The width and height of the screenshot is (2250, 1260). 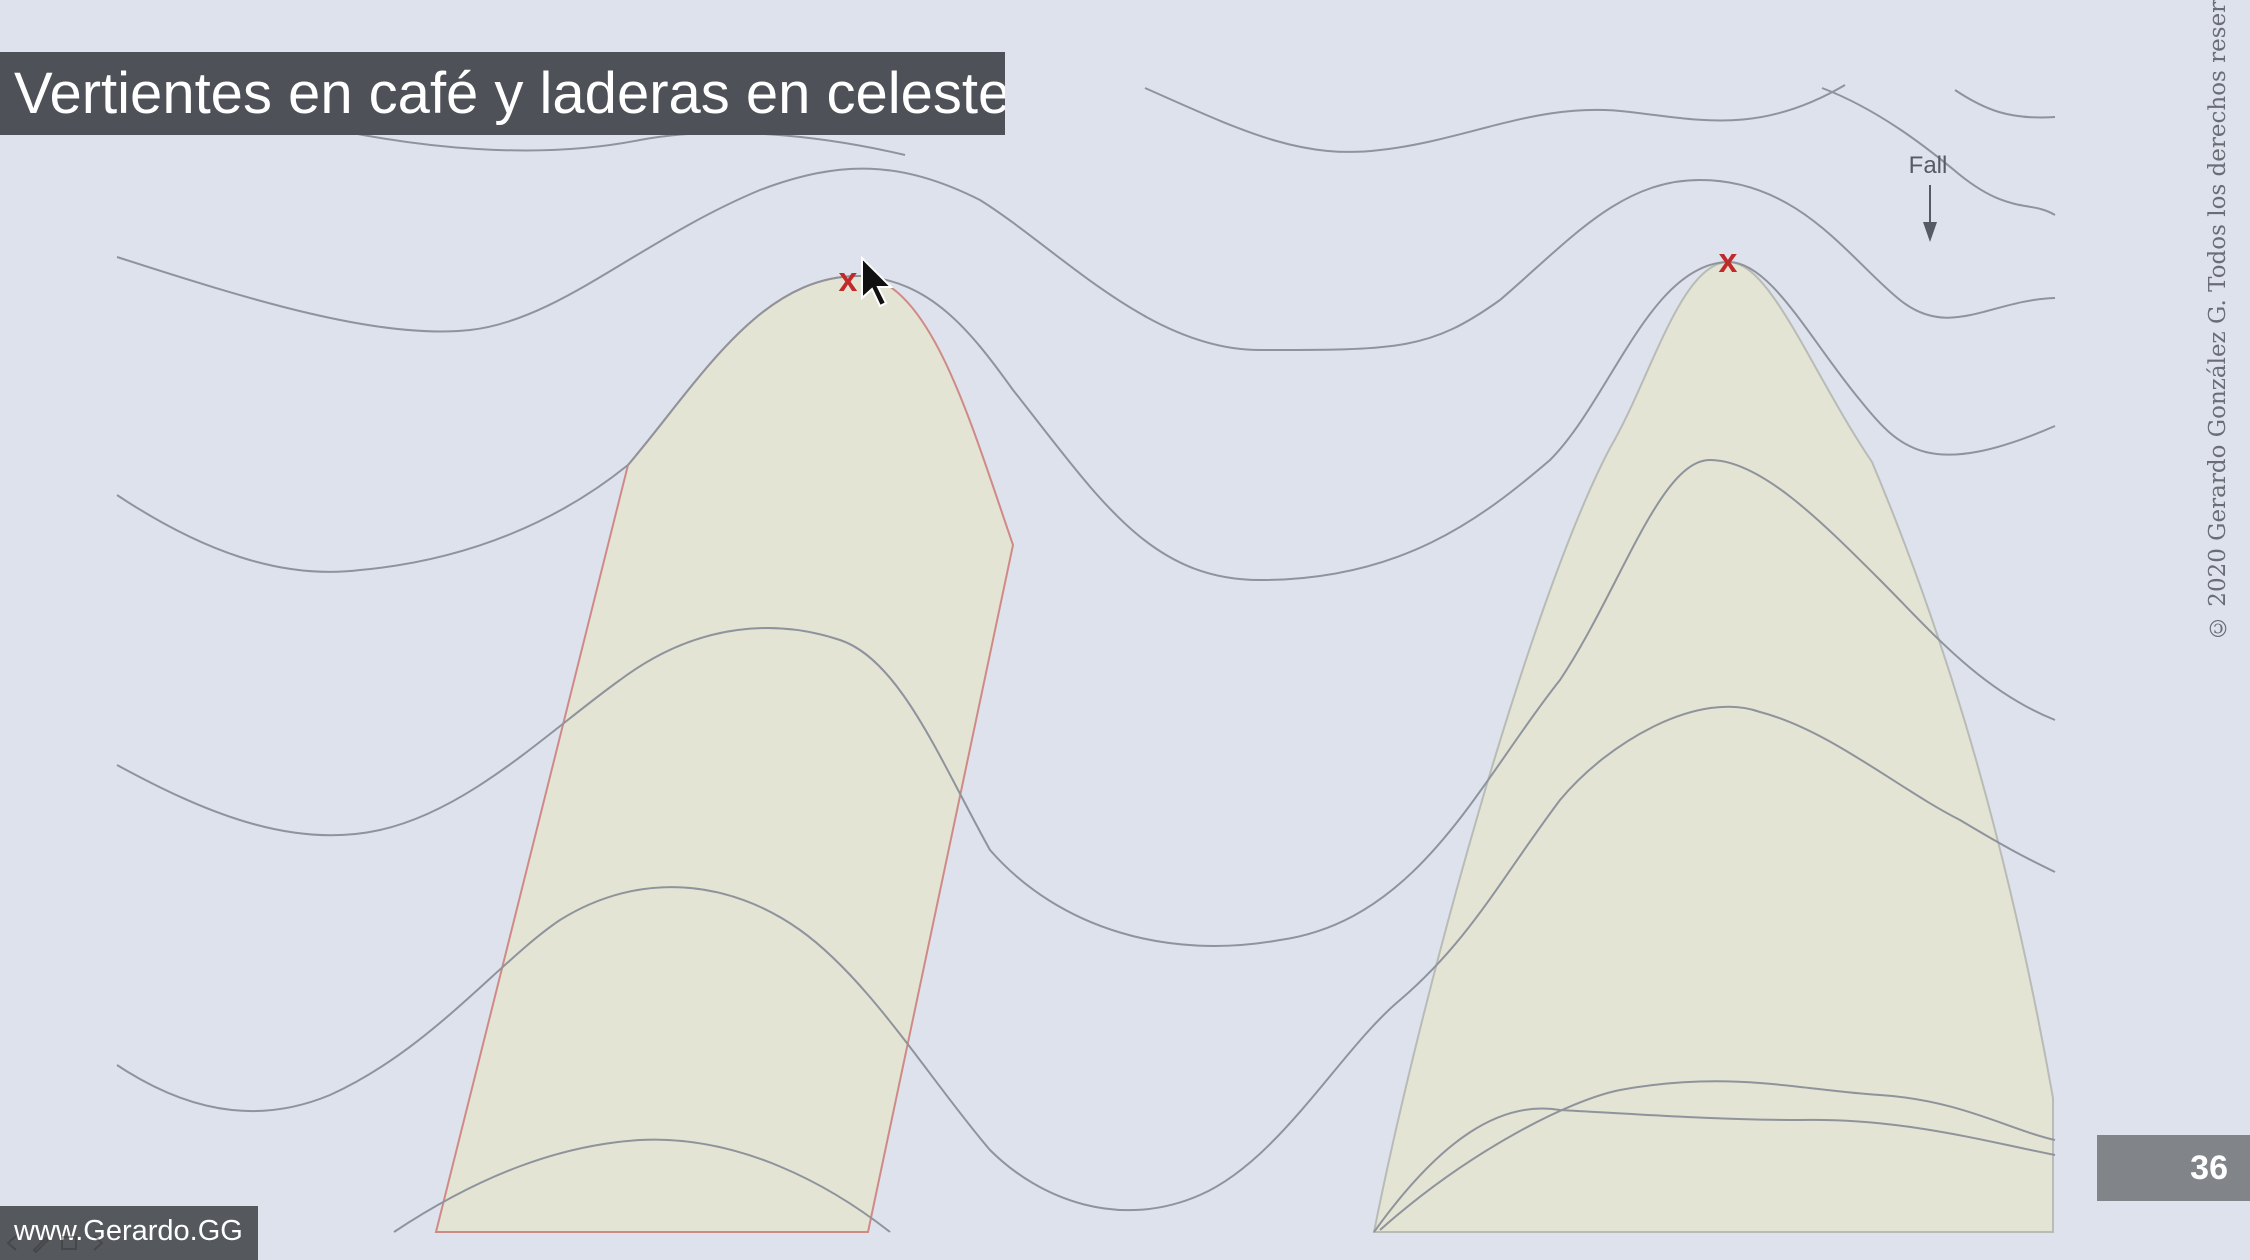 I want to click on presentation-controls, so click(x=57, y=1243).